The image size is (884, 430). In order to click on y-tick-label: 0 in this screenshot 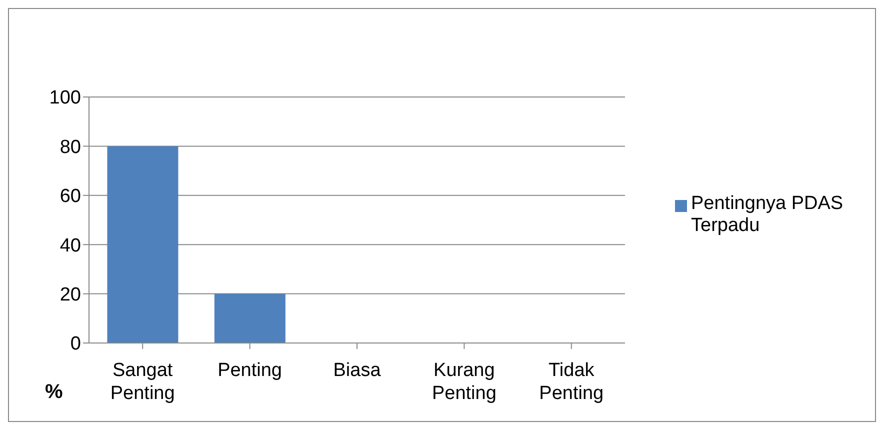, I will do `click(75, 344)`.